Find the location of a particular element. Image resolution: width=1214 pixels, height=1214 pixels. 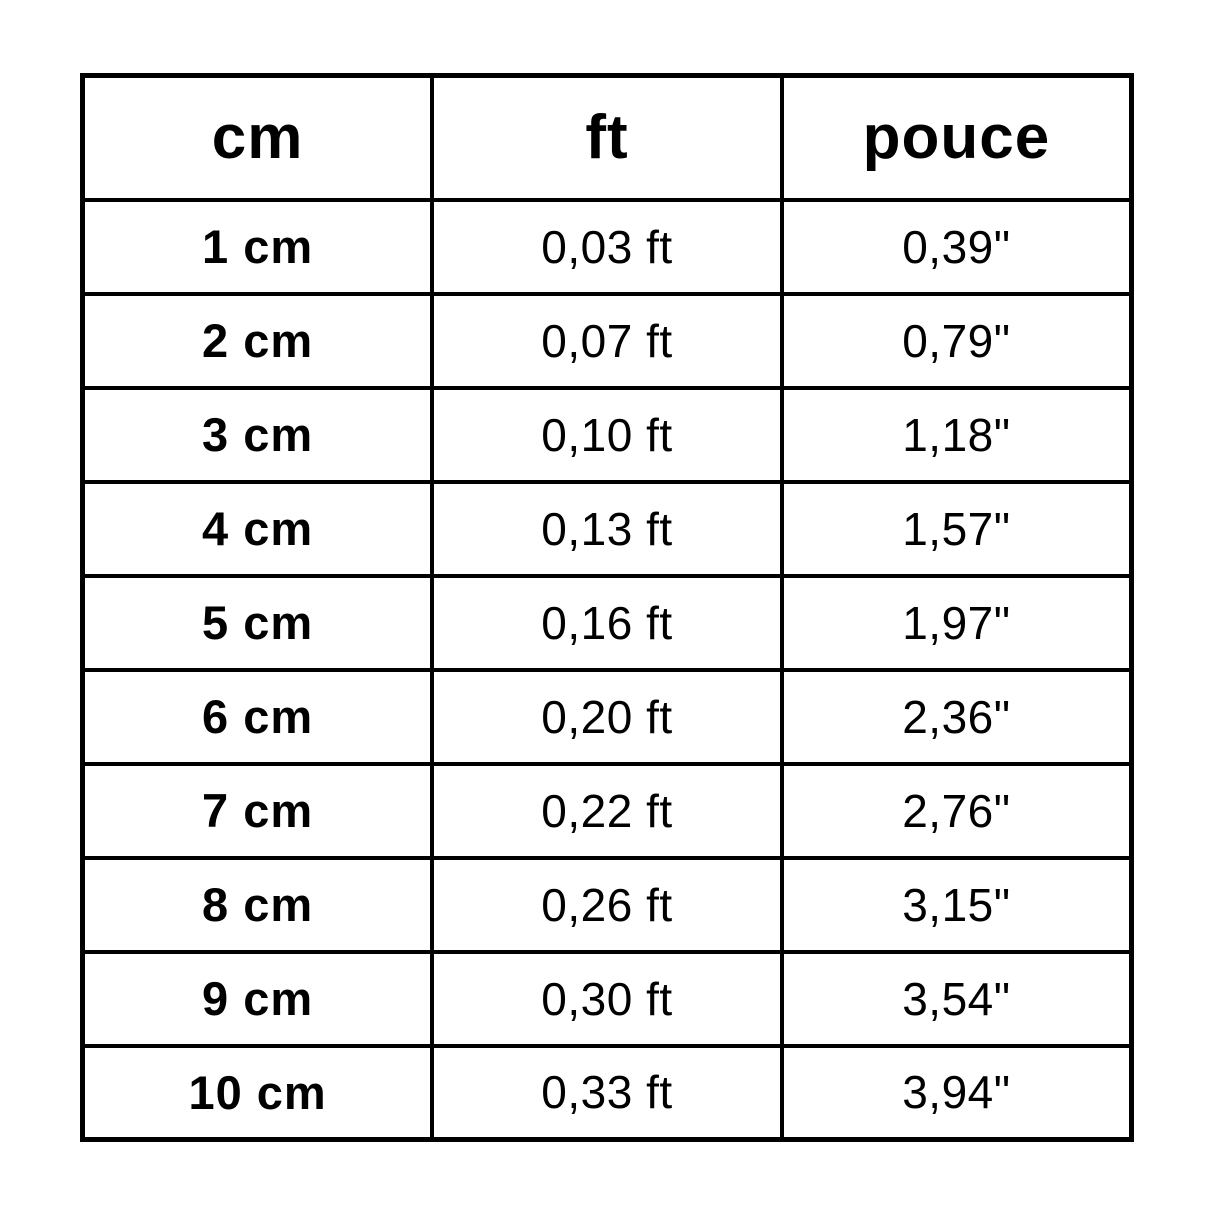

cell-pouce: 0,39" is located at coordinates (956, 246).